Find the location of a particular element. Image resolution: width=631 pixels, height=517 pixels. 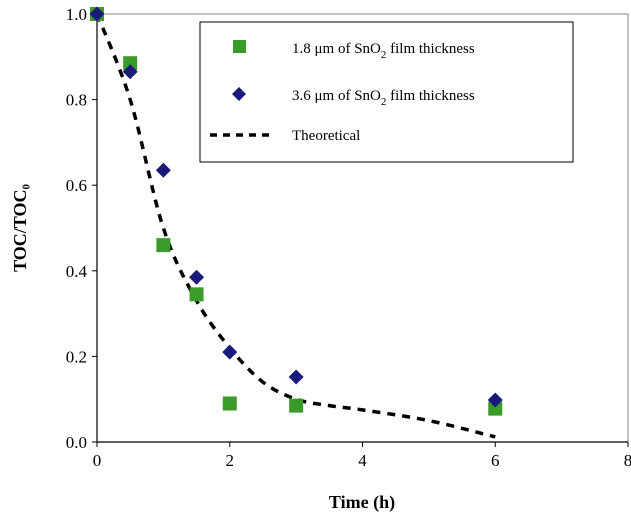

legend-2-subscript: 2 is located at coordinates (384, 102).